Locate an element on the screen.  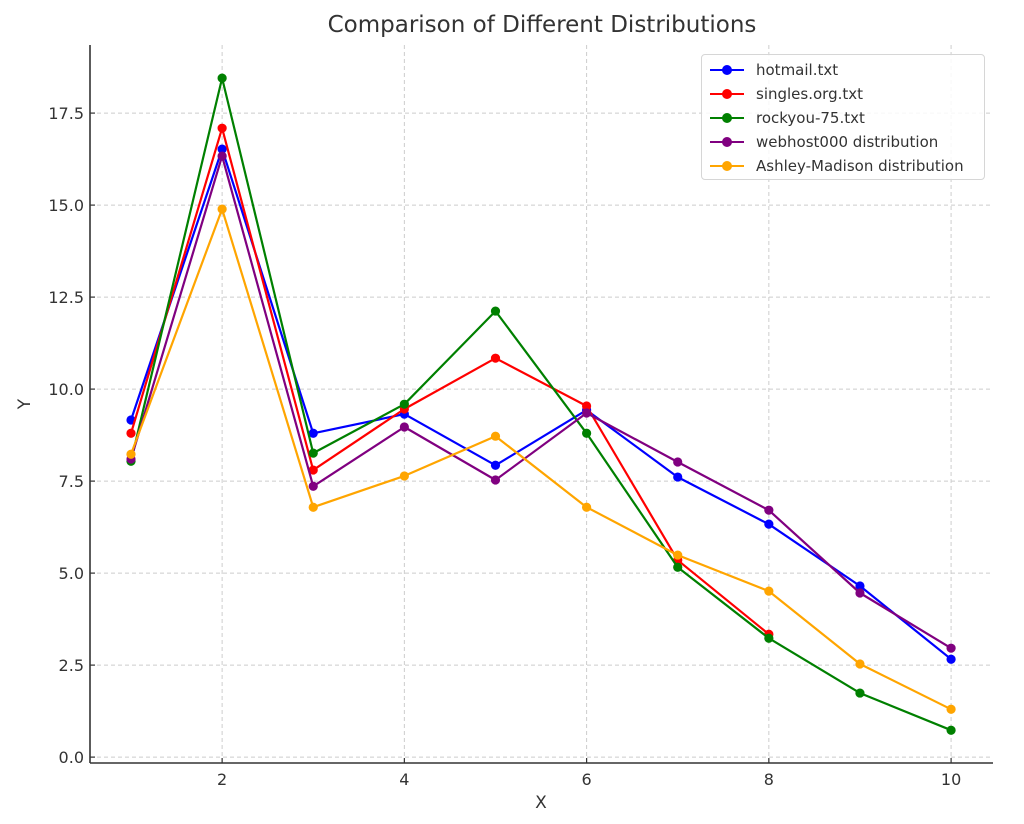
y-tick-label: 2.5 is located at coordinates (71, 665).